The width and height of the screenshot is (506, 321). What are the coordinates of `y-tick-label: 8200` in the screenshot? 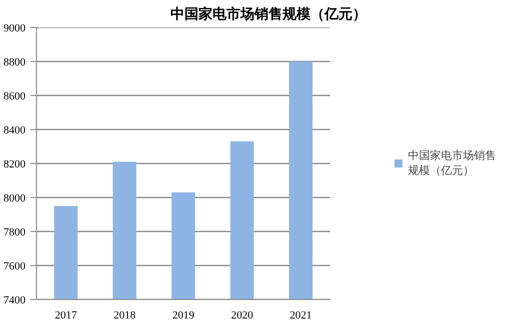 It's located at (15, 164).